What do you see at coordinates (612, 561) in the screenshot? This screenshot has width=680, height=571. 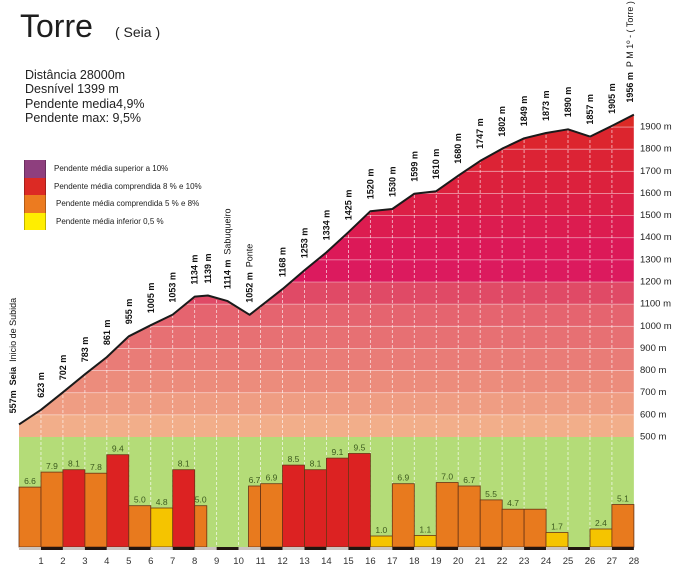 I see `x-tick-label: 27` at bounding box center [612, 561].